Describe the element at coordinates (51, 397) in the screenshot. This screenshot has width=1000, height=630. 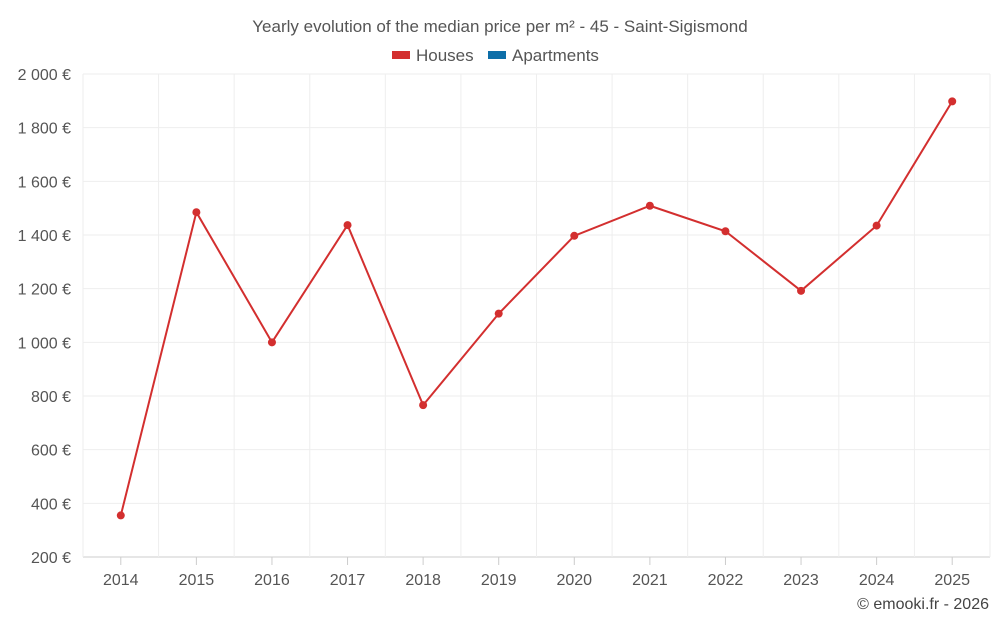
I see `y-tick-label: 800 €` at that location.